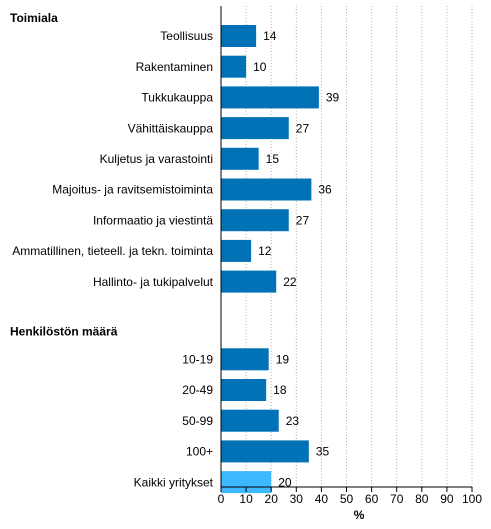 This screenshot has width=491, height=529. I want to click on x-tick-label: 80, so click(422, 499).